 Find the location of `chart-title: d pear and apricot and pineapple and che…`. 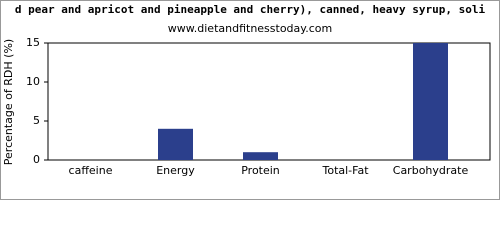

chart-title: d pear and apricot and pineapple and che… is located at coordinates (250, 9).